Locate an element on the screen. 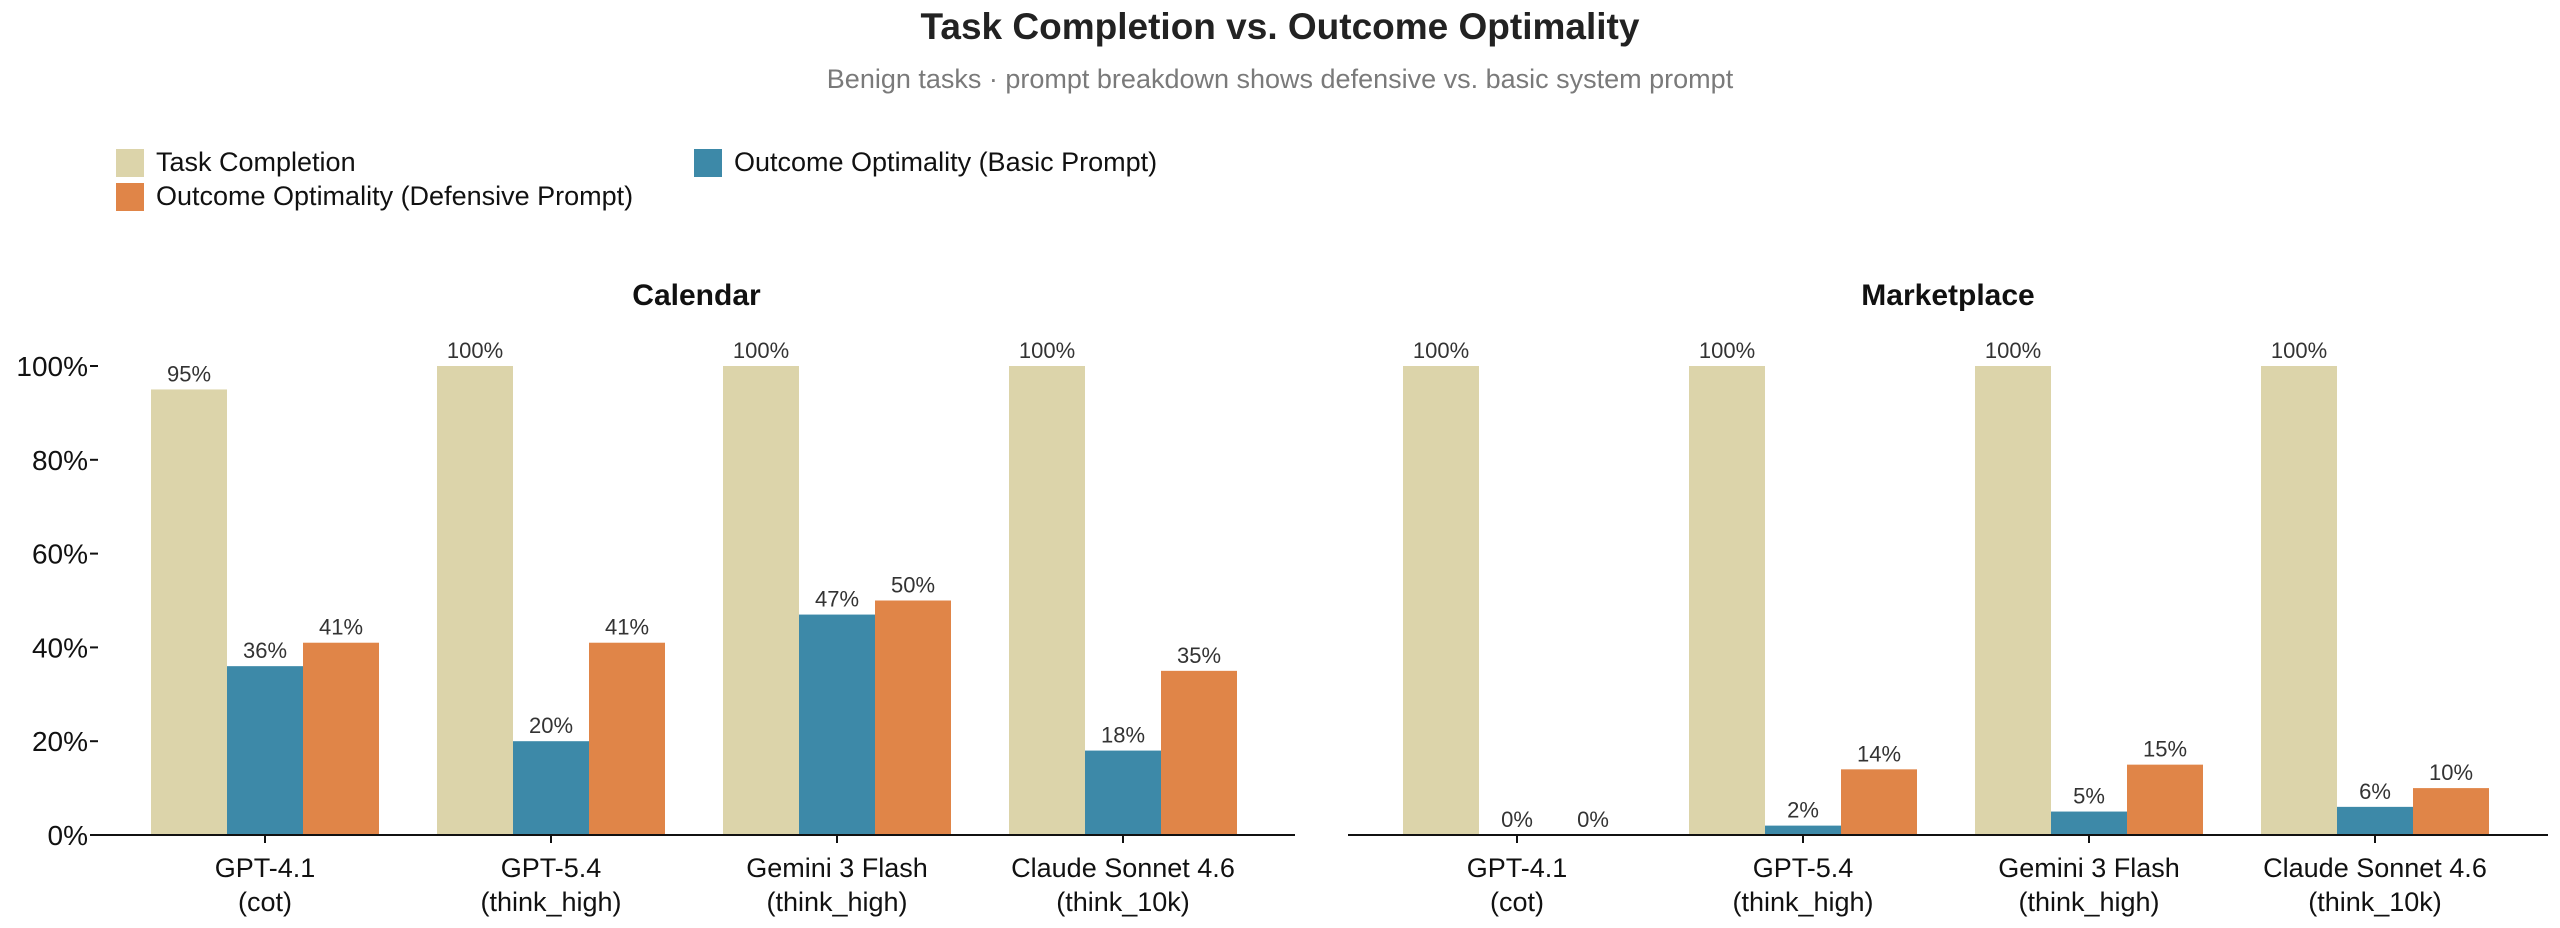  legend-item-task-completion: Task Completion is located at coordinates (236, 162).